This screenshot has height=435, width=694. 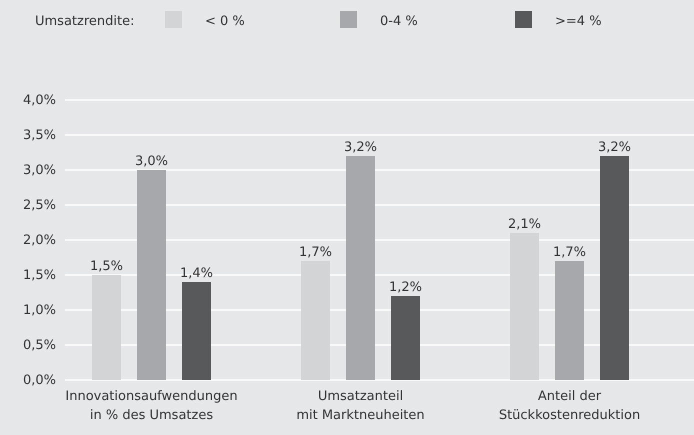 I want to click on data-label: 1,2%, so click(x=405, y=287).